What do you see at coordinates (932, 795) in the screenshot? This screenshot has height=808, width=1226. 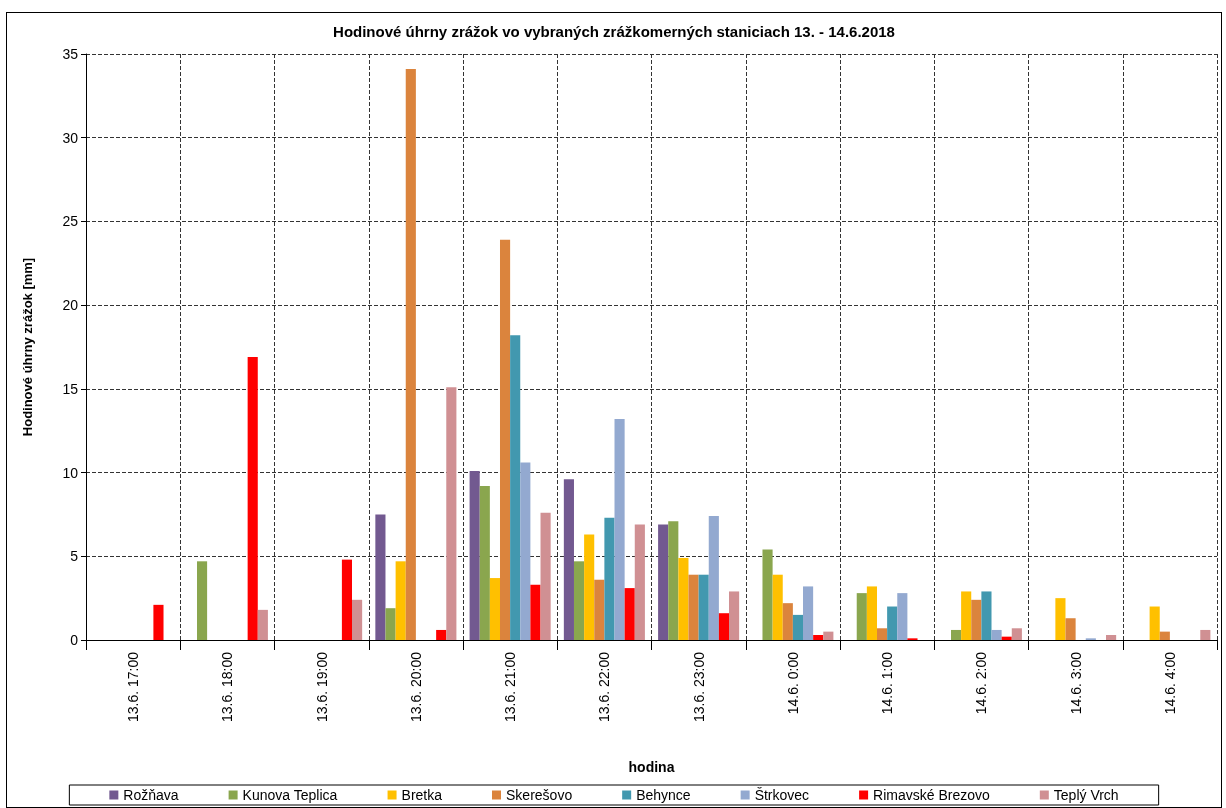 I see `legend-label: Rimavské Brezovo` at bounding box center [932, 795].